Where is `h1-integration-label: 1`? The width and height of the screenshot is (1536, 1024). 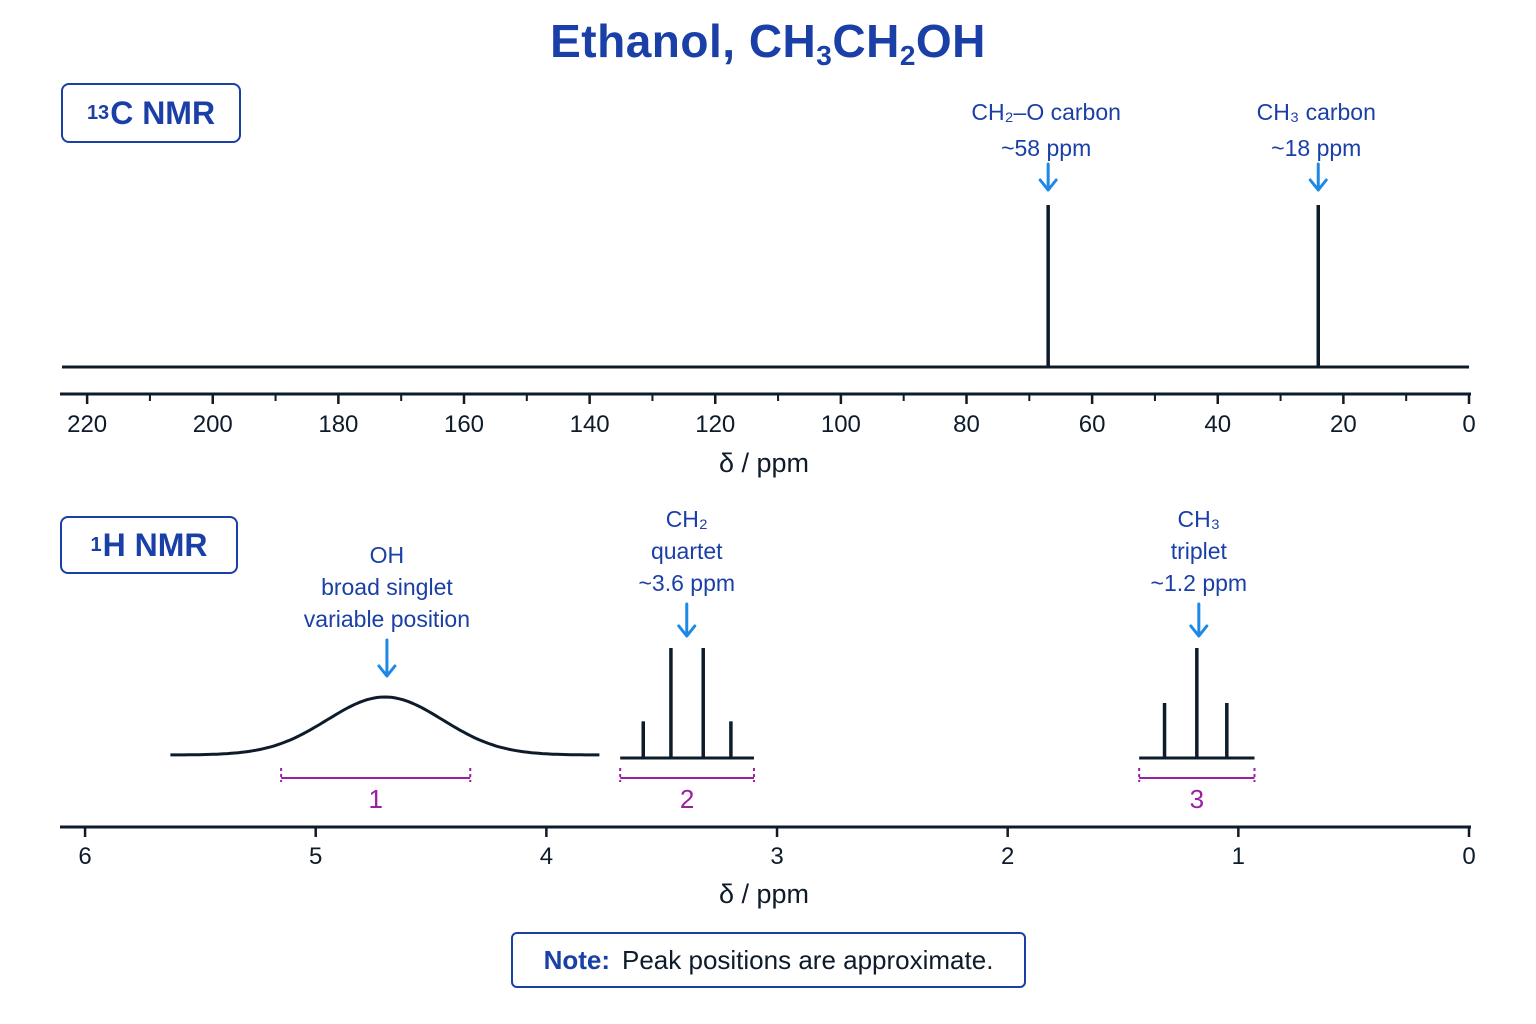
h1-integration-label: 1 is located at coordinates (375, 799).